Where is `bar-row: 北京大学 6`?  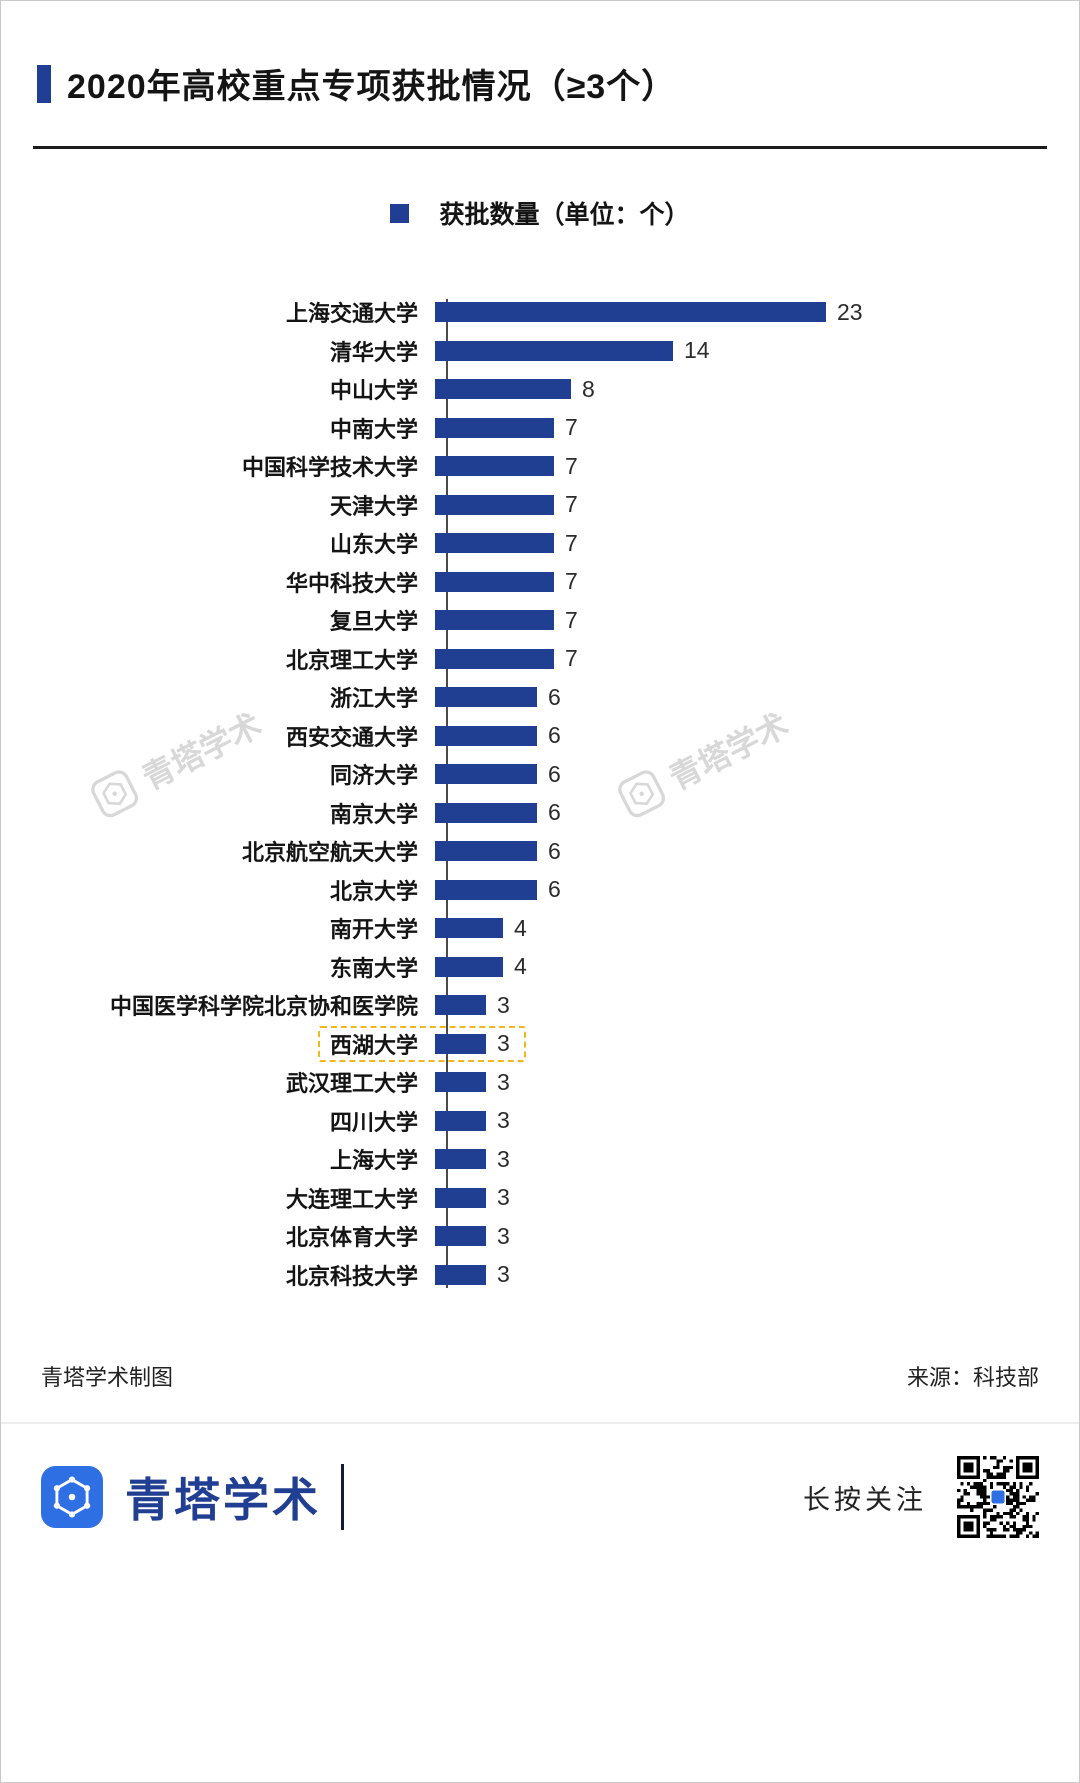
bar-row: 北京大学 6 is located at coordinates (540, 890).